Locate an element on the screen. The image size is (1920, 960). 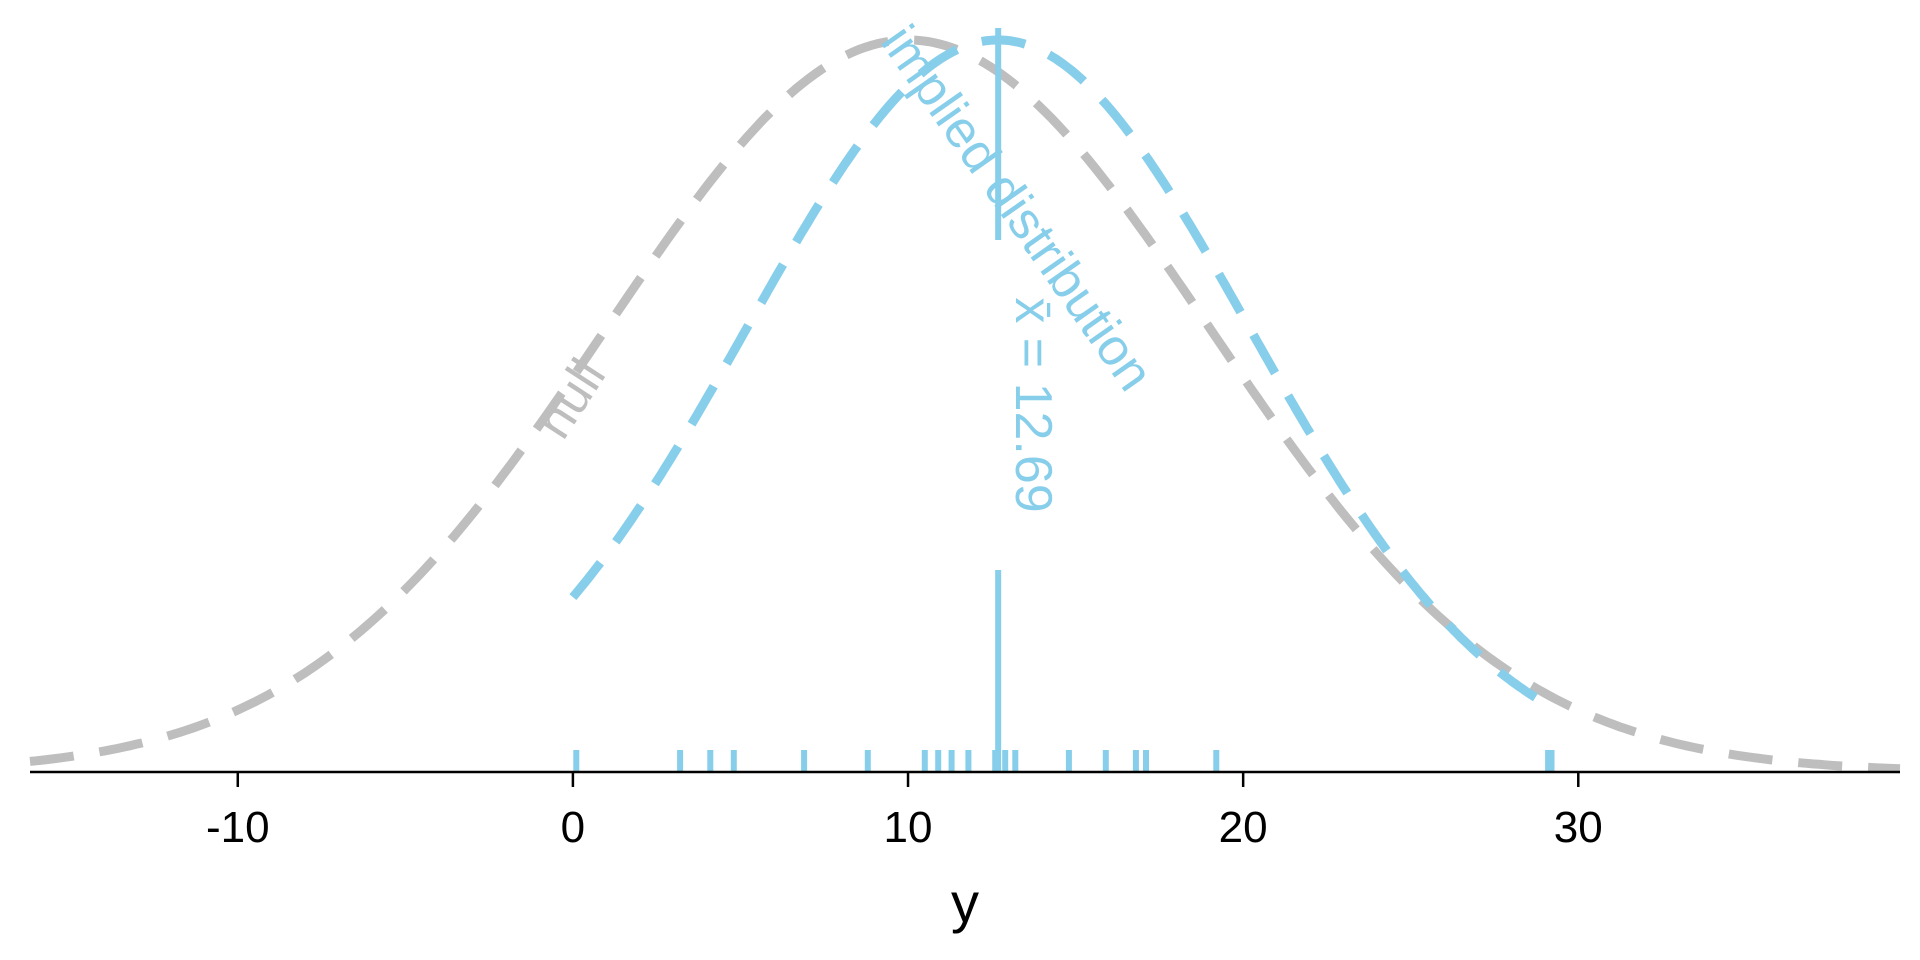
null-curve-label: null is located at coordinates (570, 398).